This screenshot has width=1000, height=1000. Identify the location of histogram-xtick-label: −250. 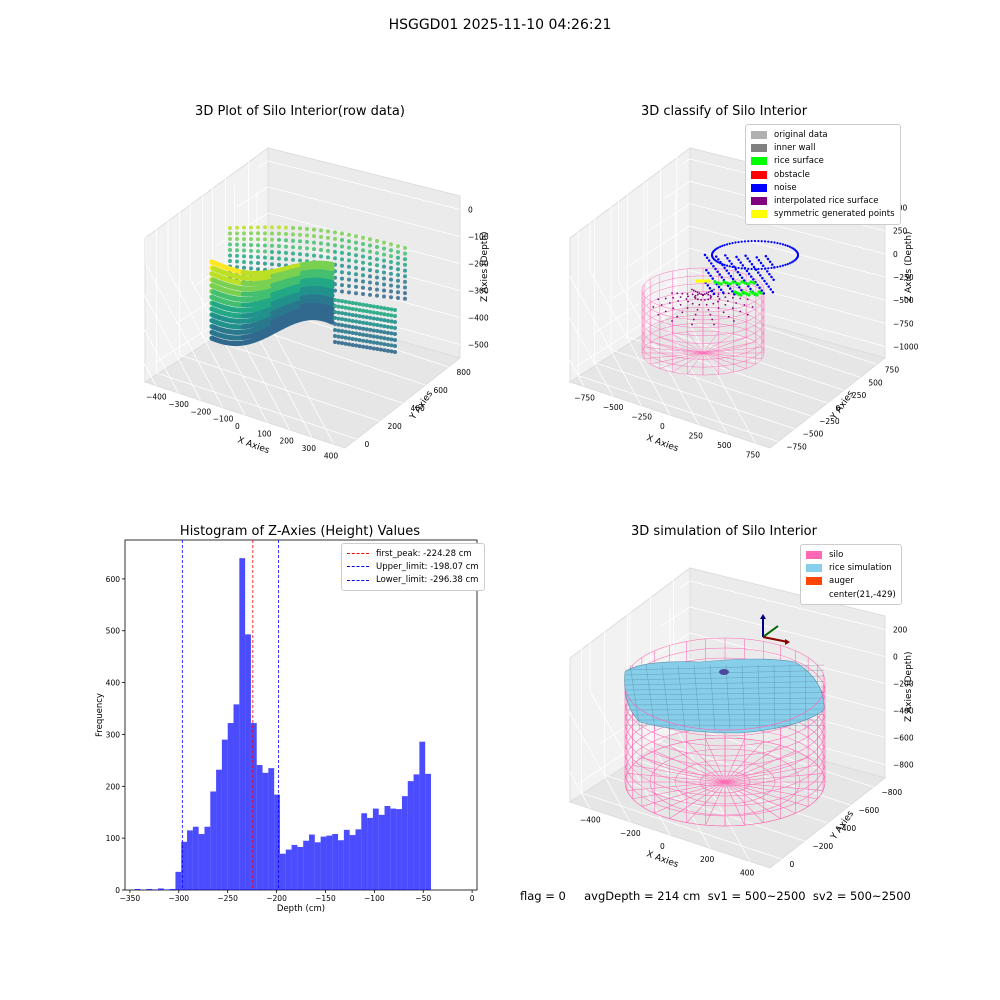
(227, 898).